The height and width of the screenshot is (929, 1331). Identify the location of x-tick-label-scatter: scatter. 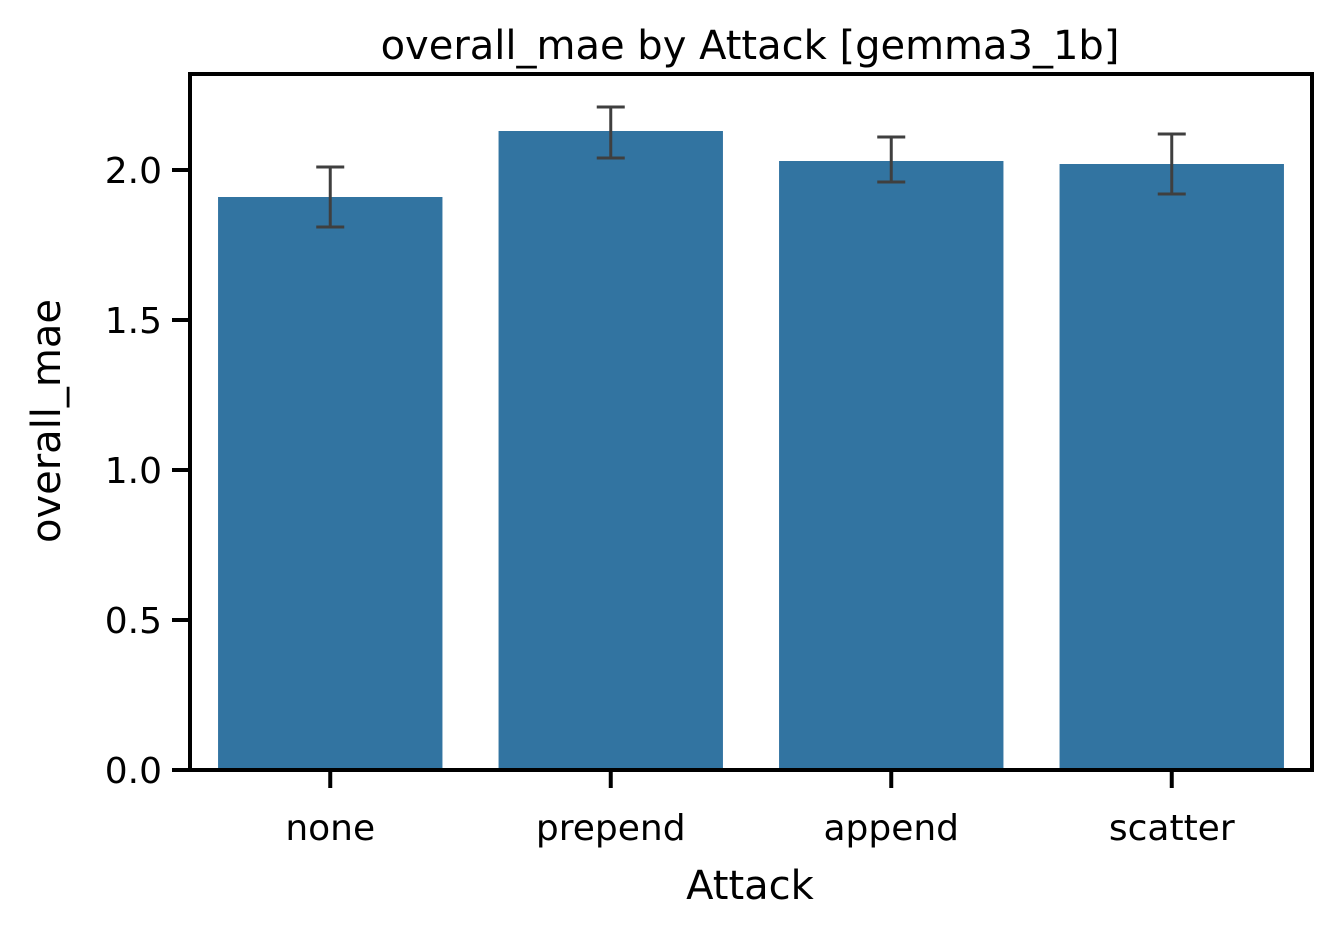
(1172, 828).